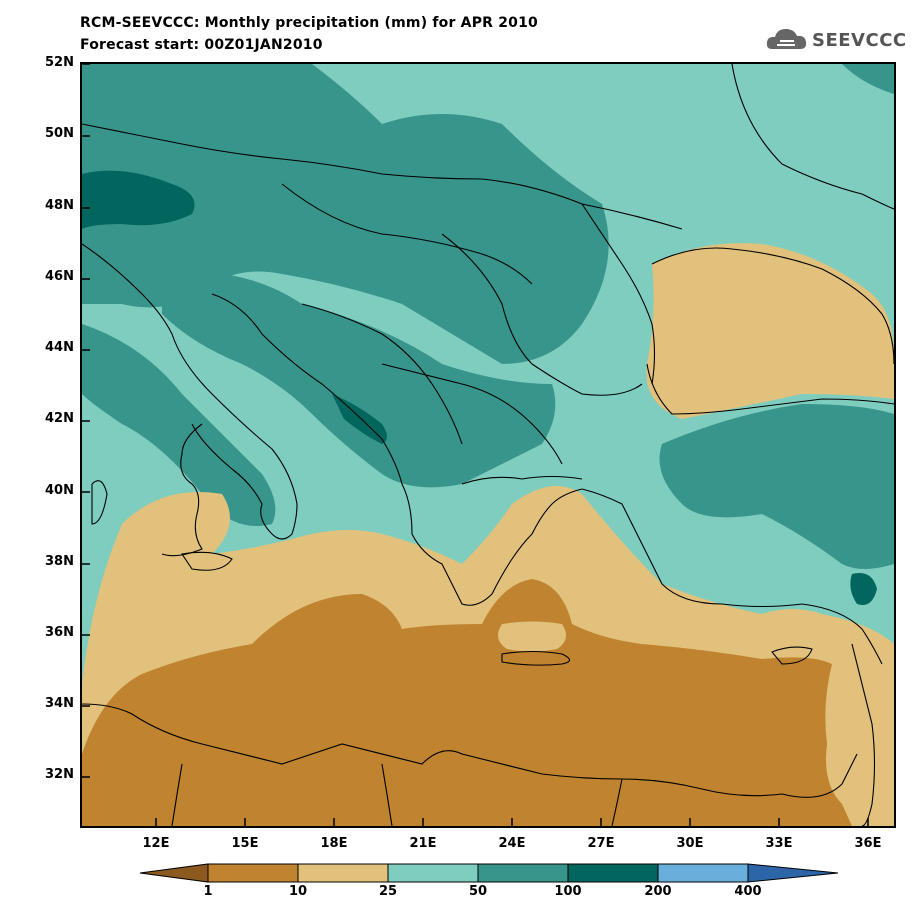 Image resolution: width=913 pixels, height=920 pixels. What do you see at coordinates (512, 843) in the screenshot?
I see `lon-label: 24E` at bounding box center [512, 843].